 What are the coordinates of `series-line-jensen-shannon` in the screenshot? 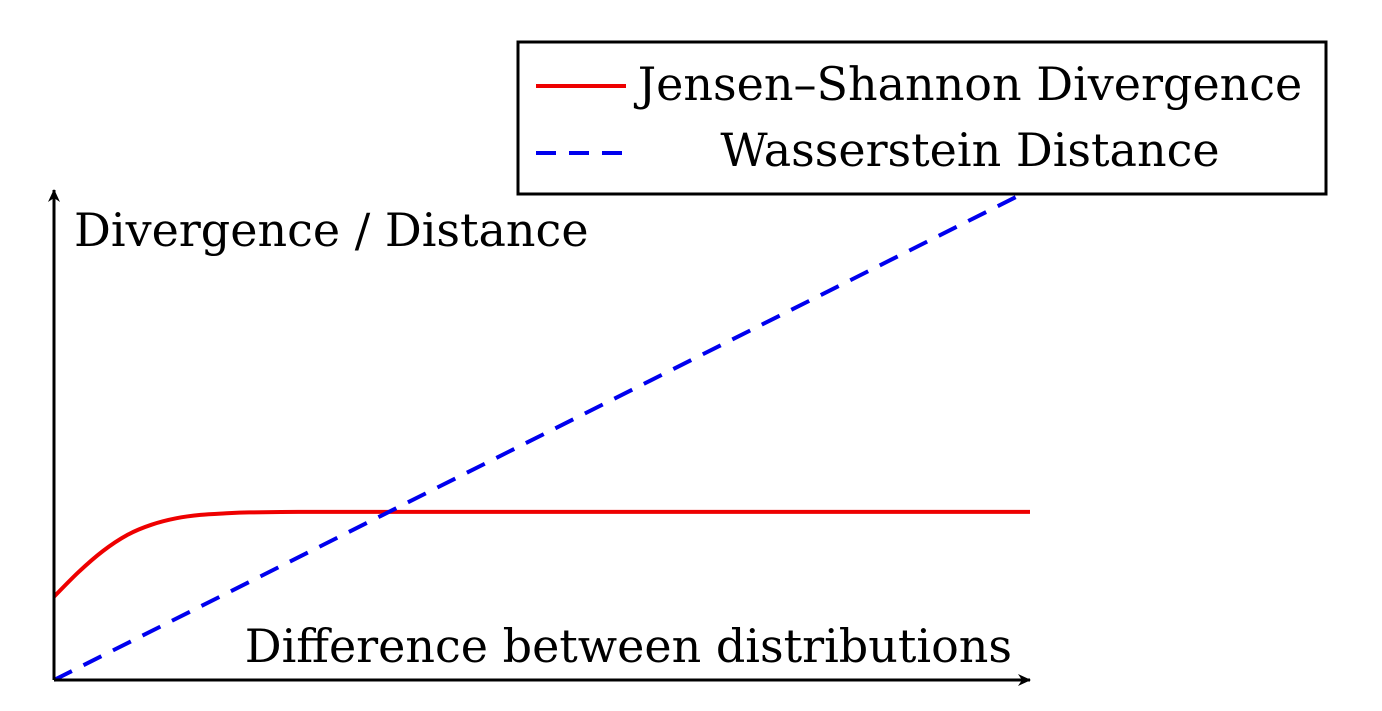 It's located at (541, 554).